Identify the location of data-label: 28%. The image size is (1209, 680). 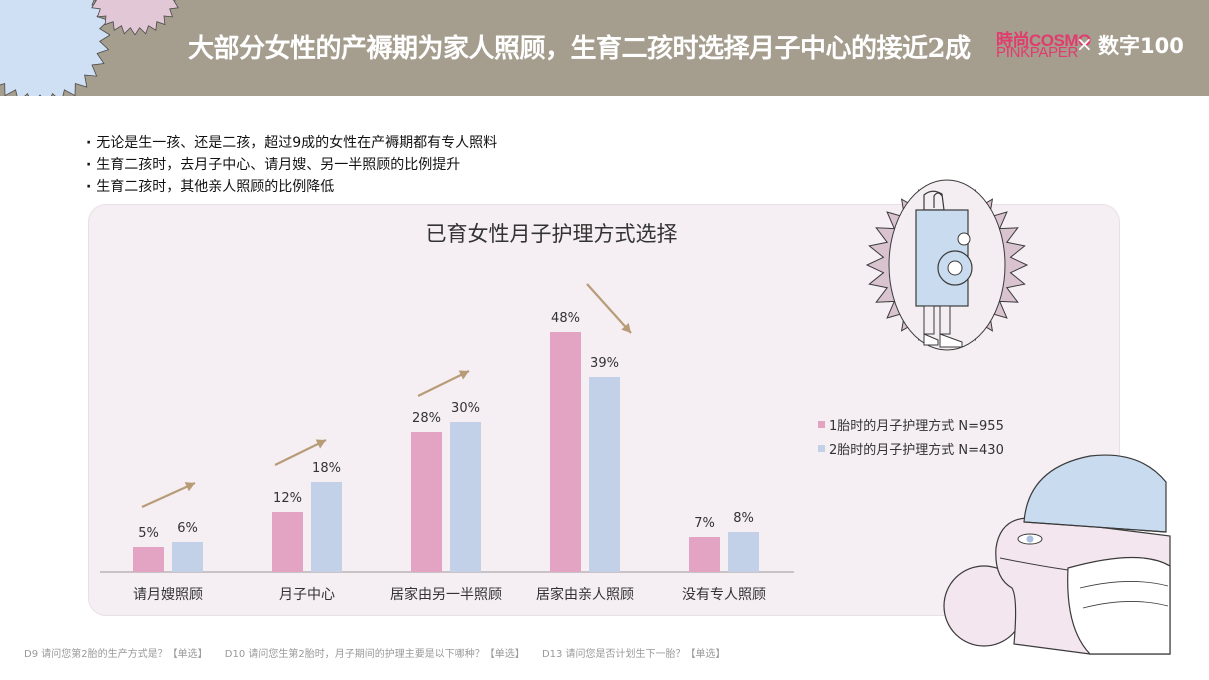
(426, 418).